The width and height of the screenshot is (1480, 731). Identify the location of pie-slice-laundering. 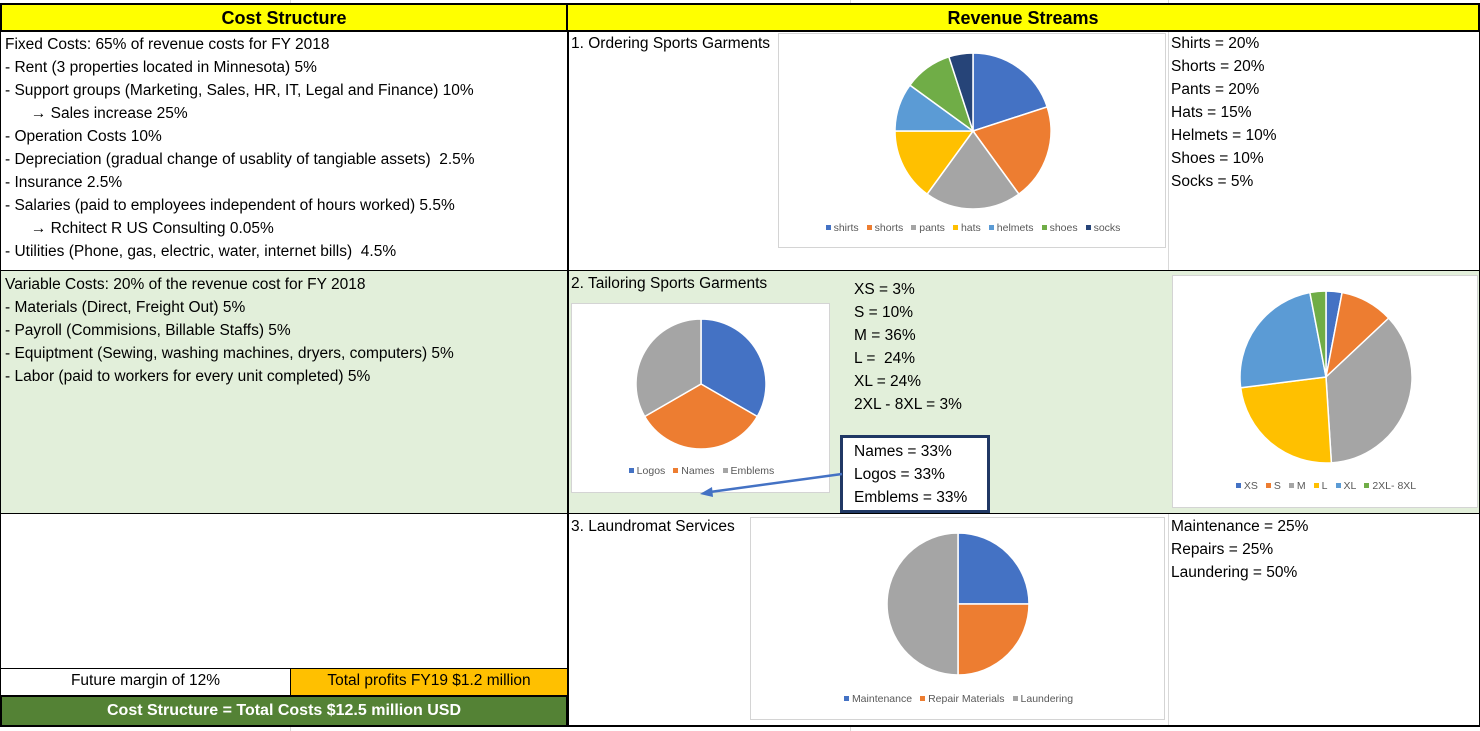
(922, 604).